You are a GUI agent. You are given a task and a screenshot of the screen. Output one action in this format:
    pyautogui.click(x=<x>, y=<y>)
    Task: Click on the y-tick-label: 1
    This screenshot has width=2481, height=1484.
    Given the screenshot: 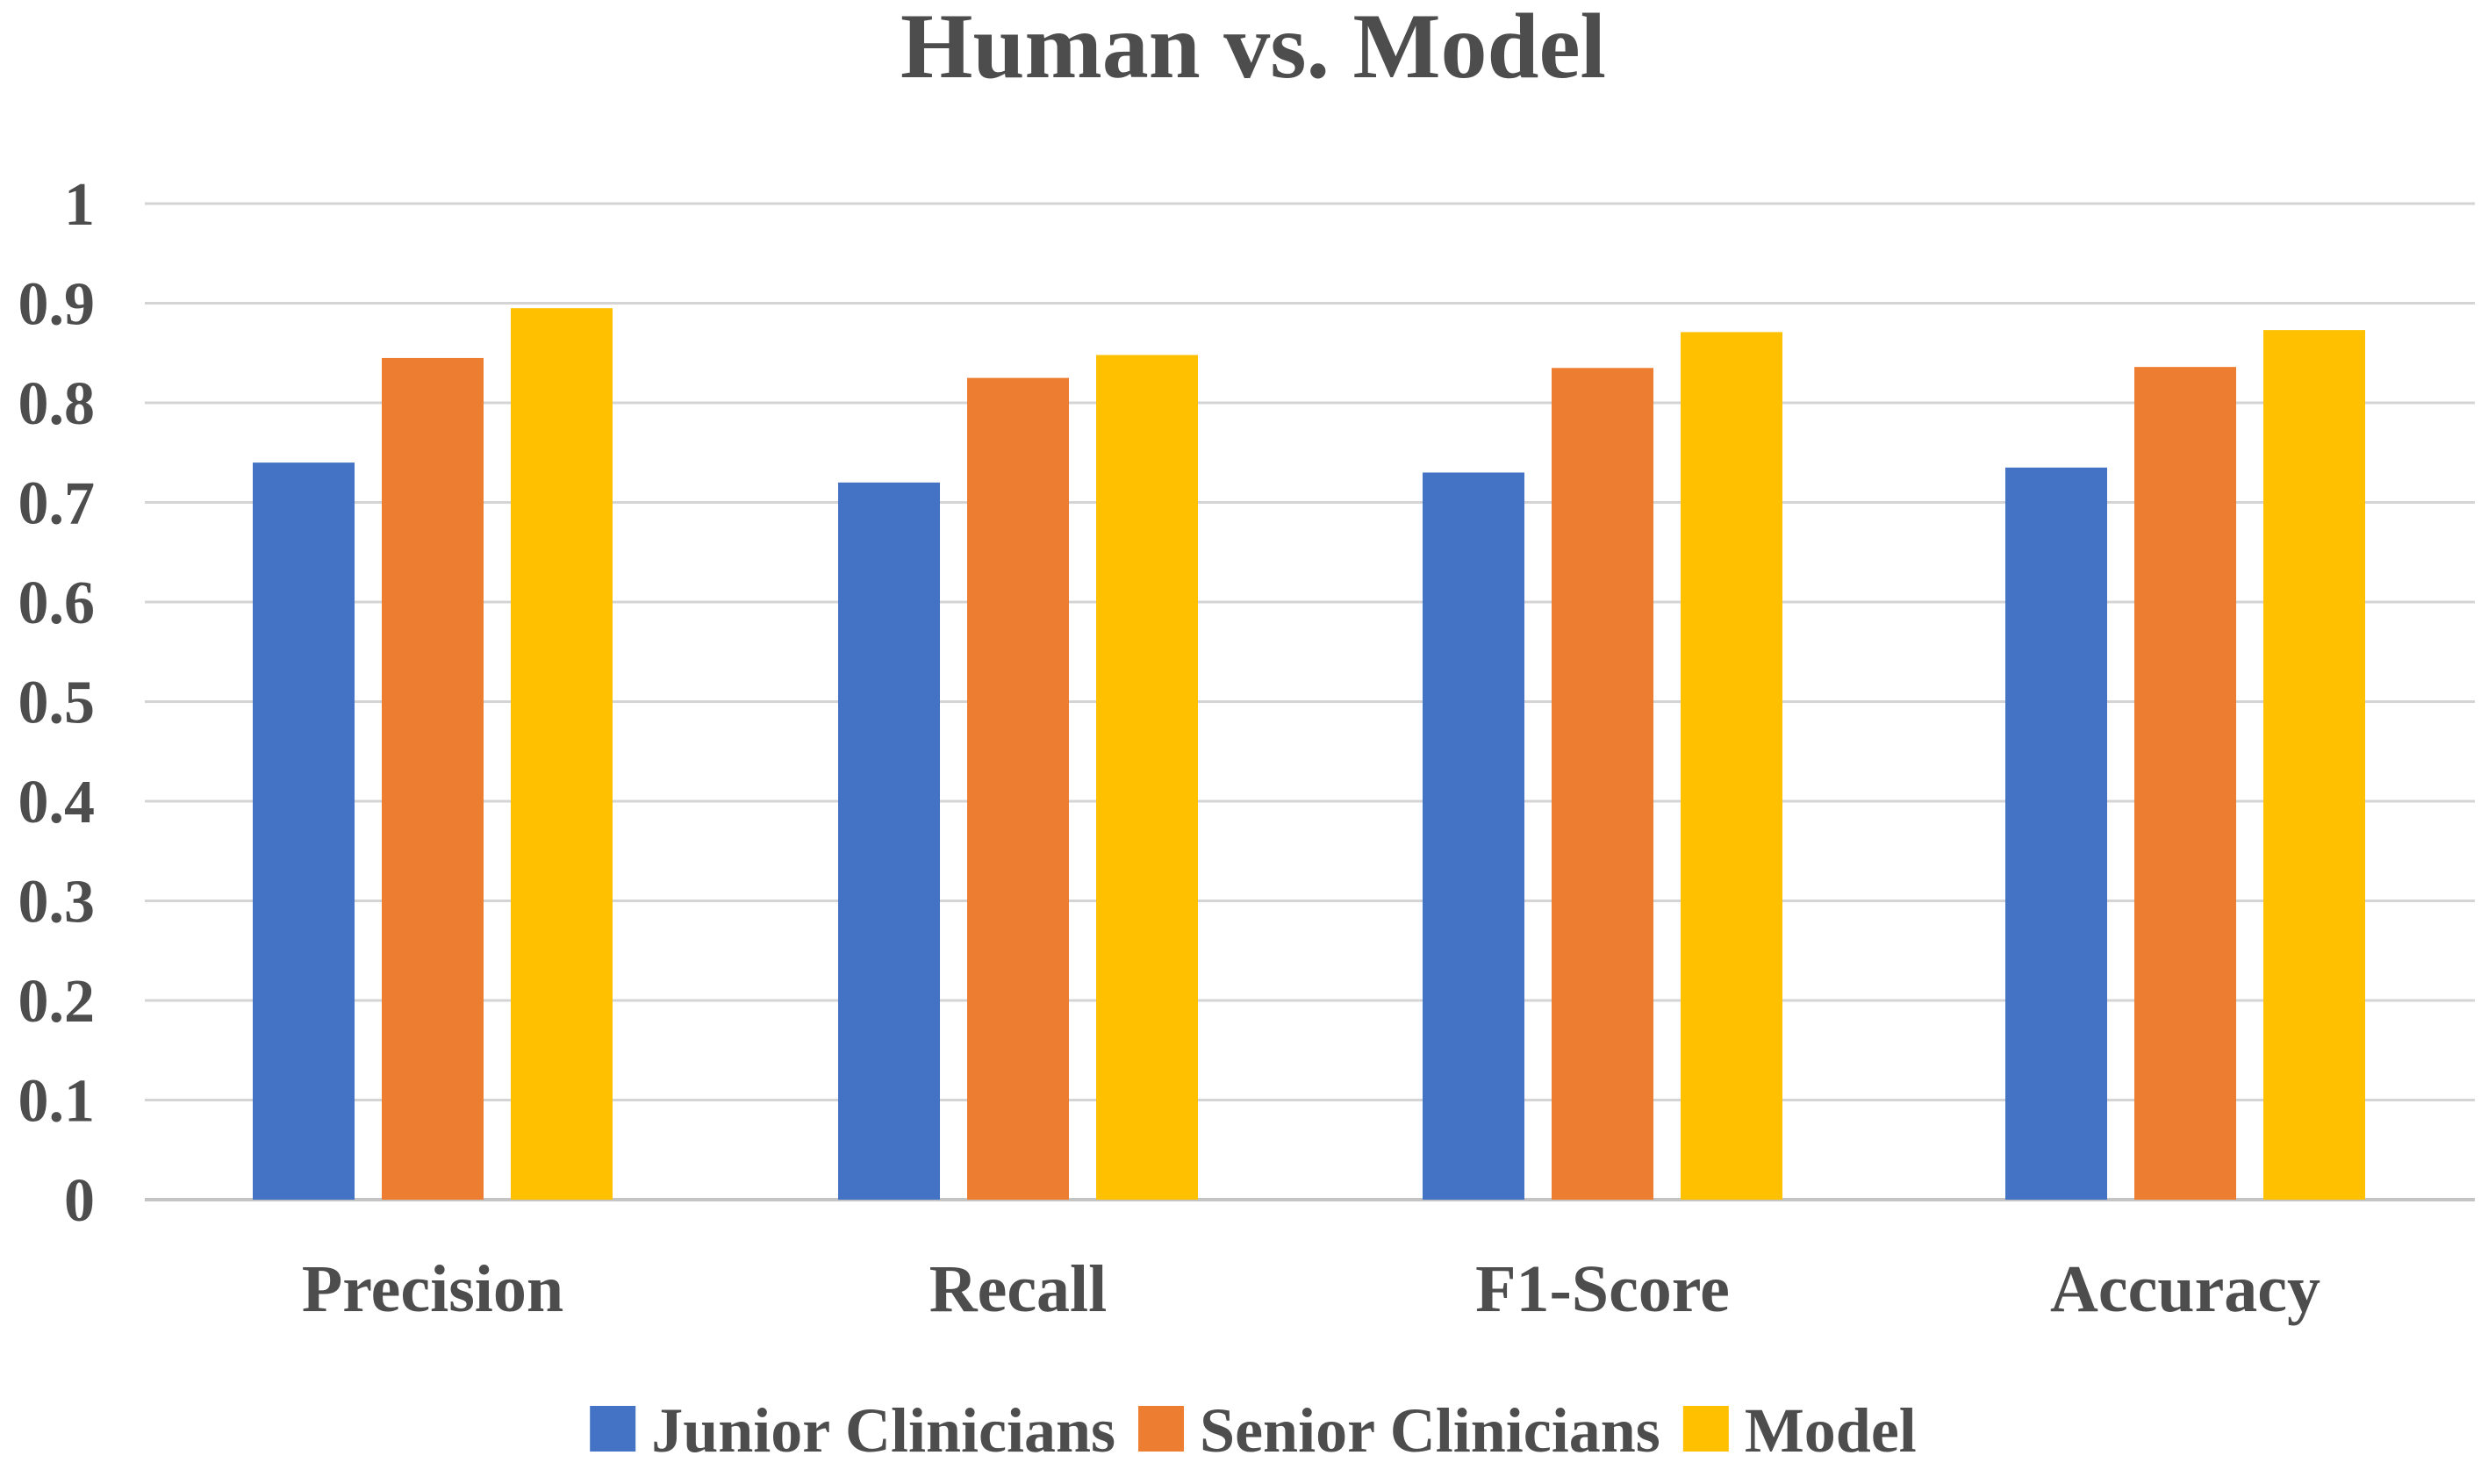 What is the action you would take?
    pyautogui.click(x=79, y=205)
    